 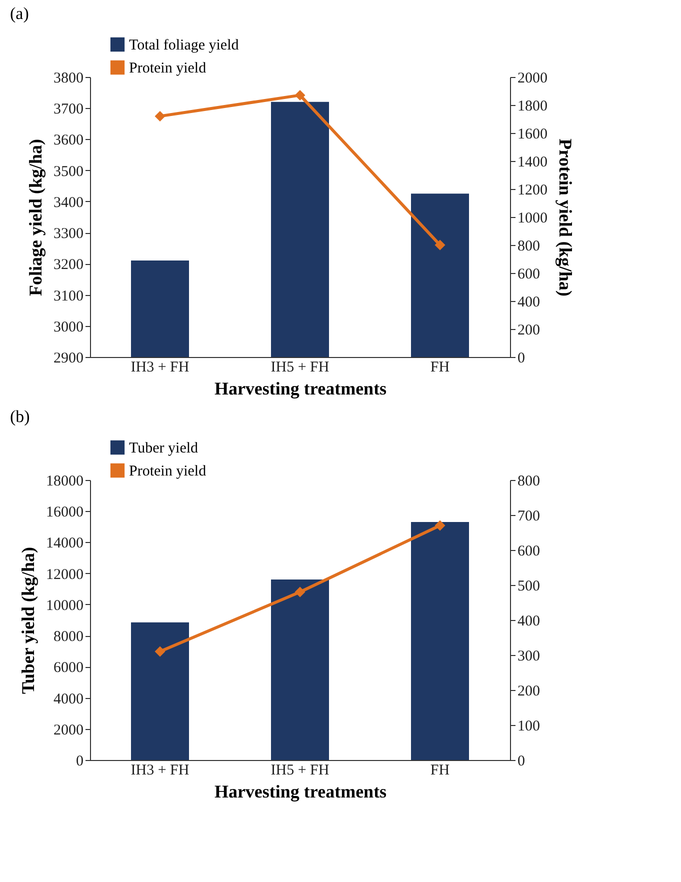 I want to click on y2-tick-label: 1400, so click(x=533, y=162).